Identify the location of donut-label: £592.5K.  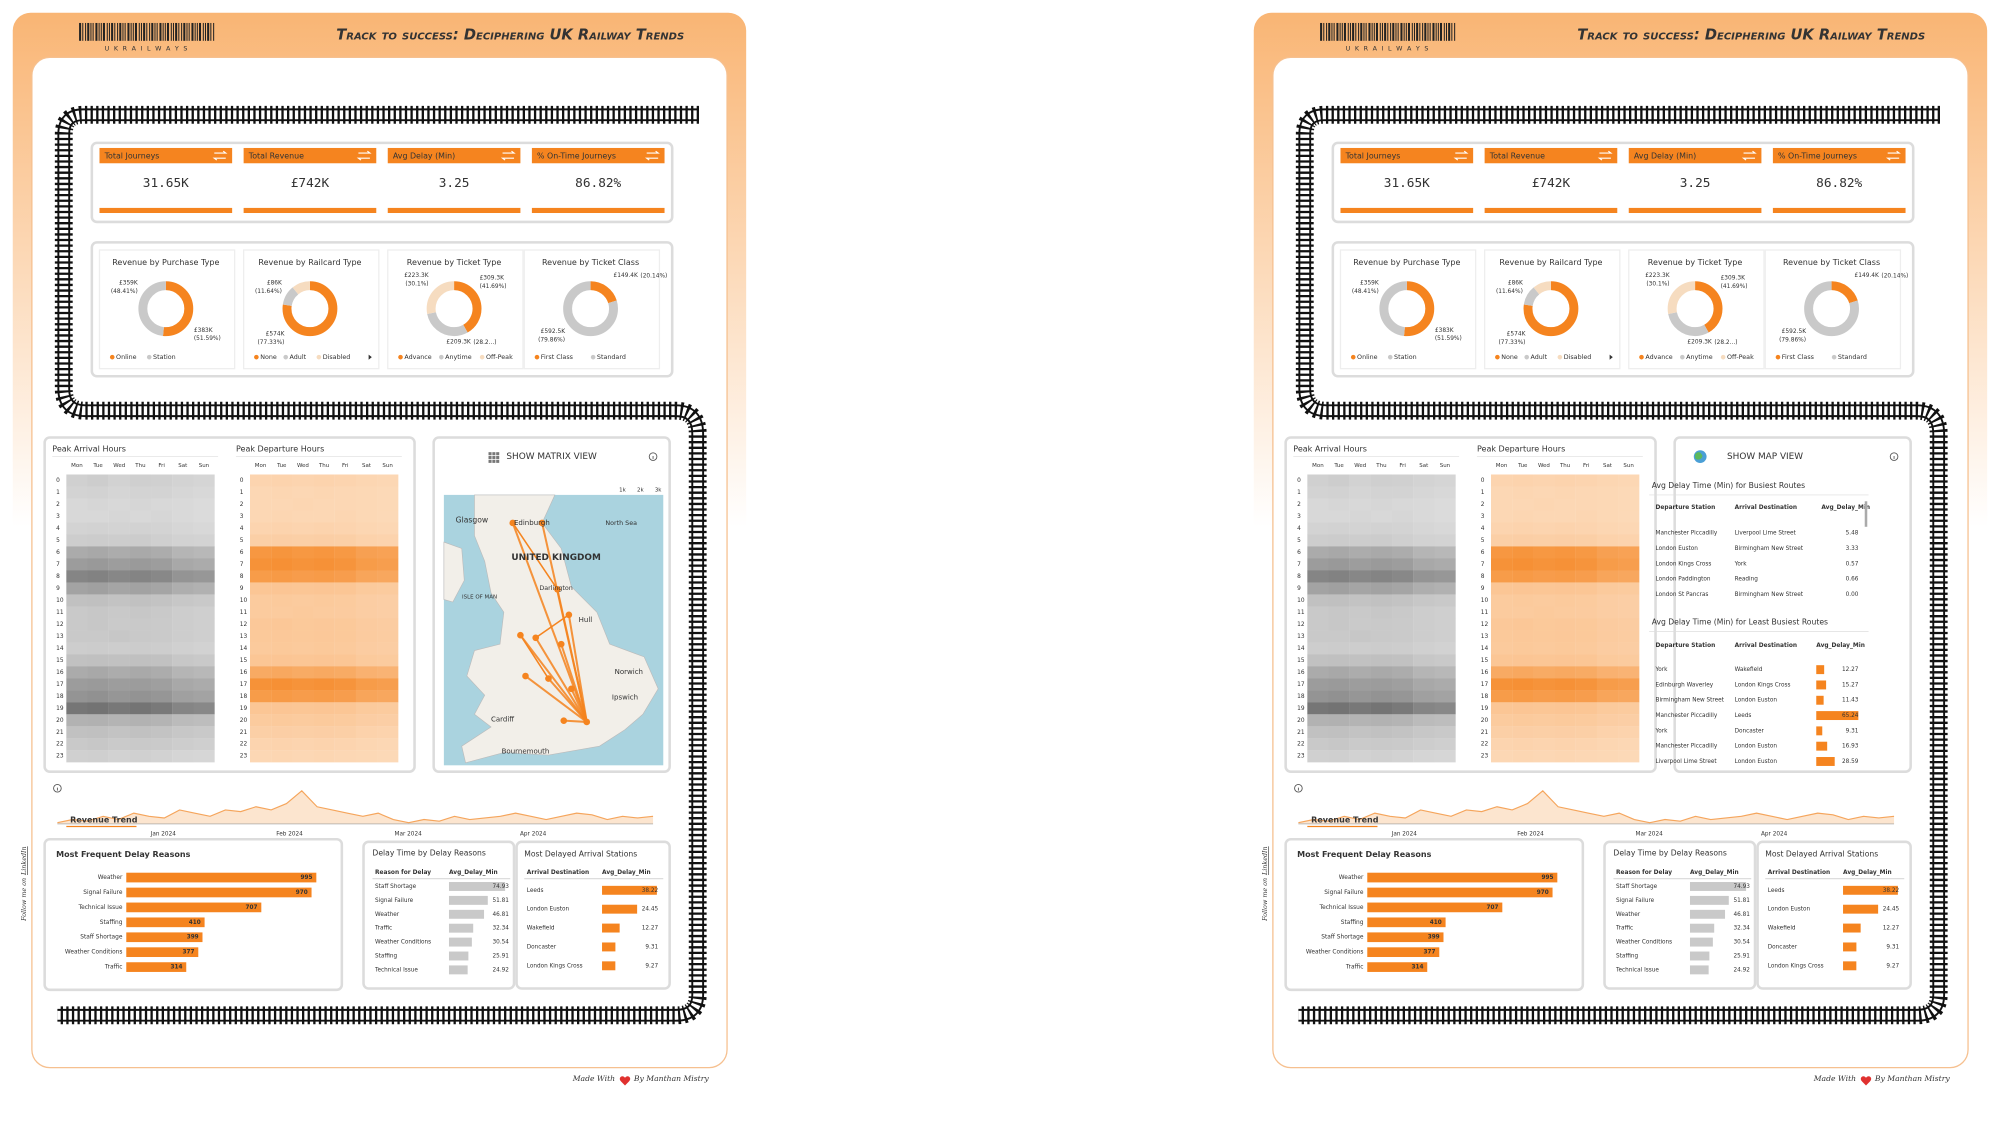
(553, 332).